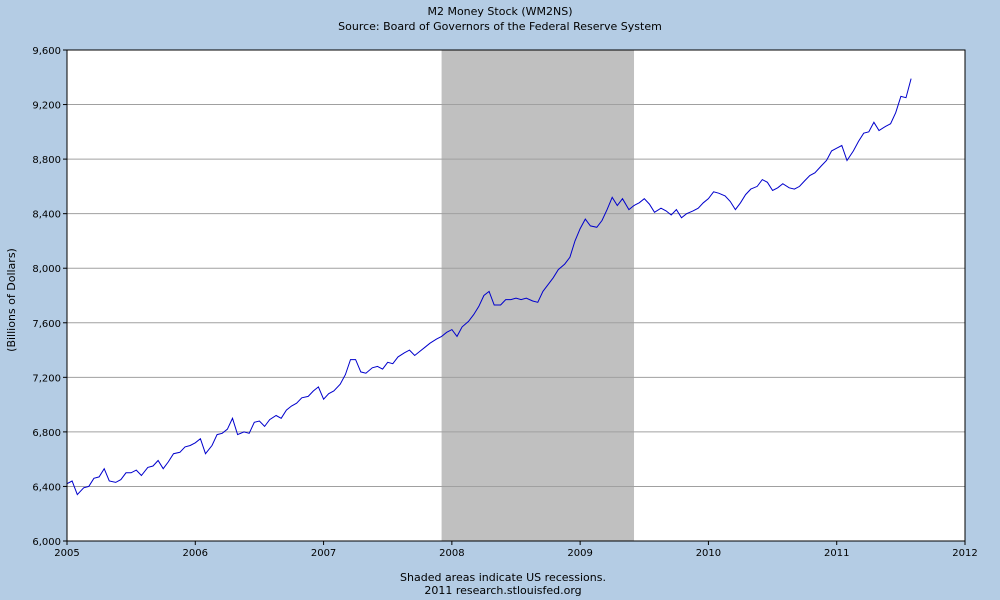 The width and height of the screenshot is (1000, 600). Describe the element at coordinates (46, 106) in the screenshot. I see `y-tick-label: 9,200` at that location.